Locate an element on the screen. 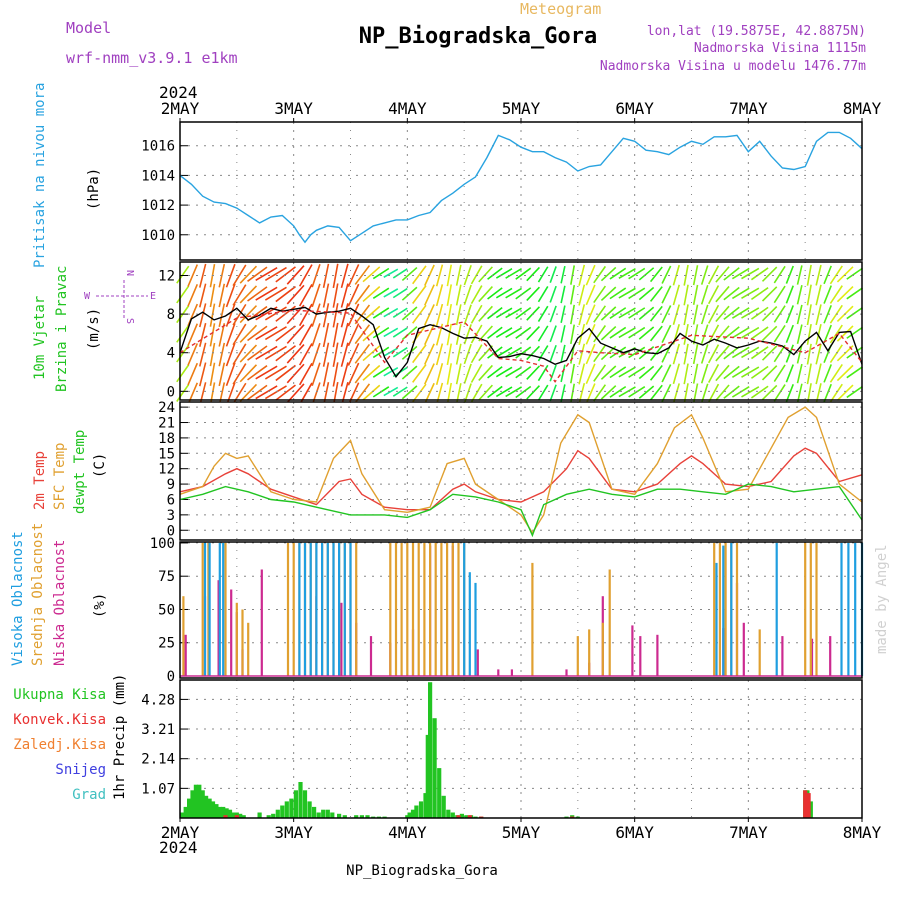 The image size is (900, 900). y-tick-label: 24 is located at coordinates (166, 408).